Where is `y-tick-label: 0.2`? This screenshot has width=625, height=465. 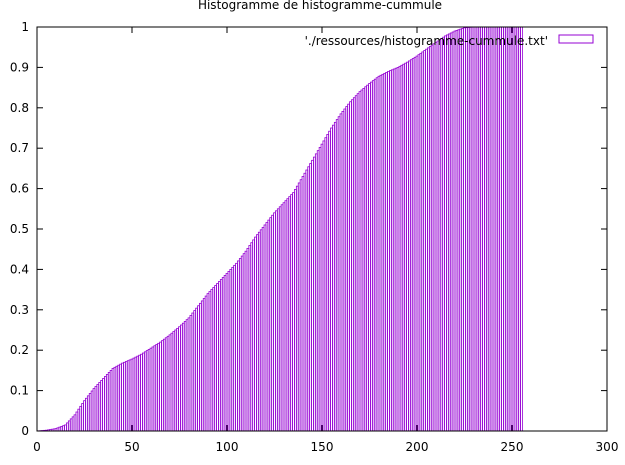 y-tick-label: 0.2 is located at coordinates (19, 350).